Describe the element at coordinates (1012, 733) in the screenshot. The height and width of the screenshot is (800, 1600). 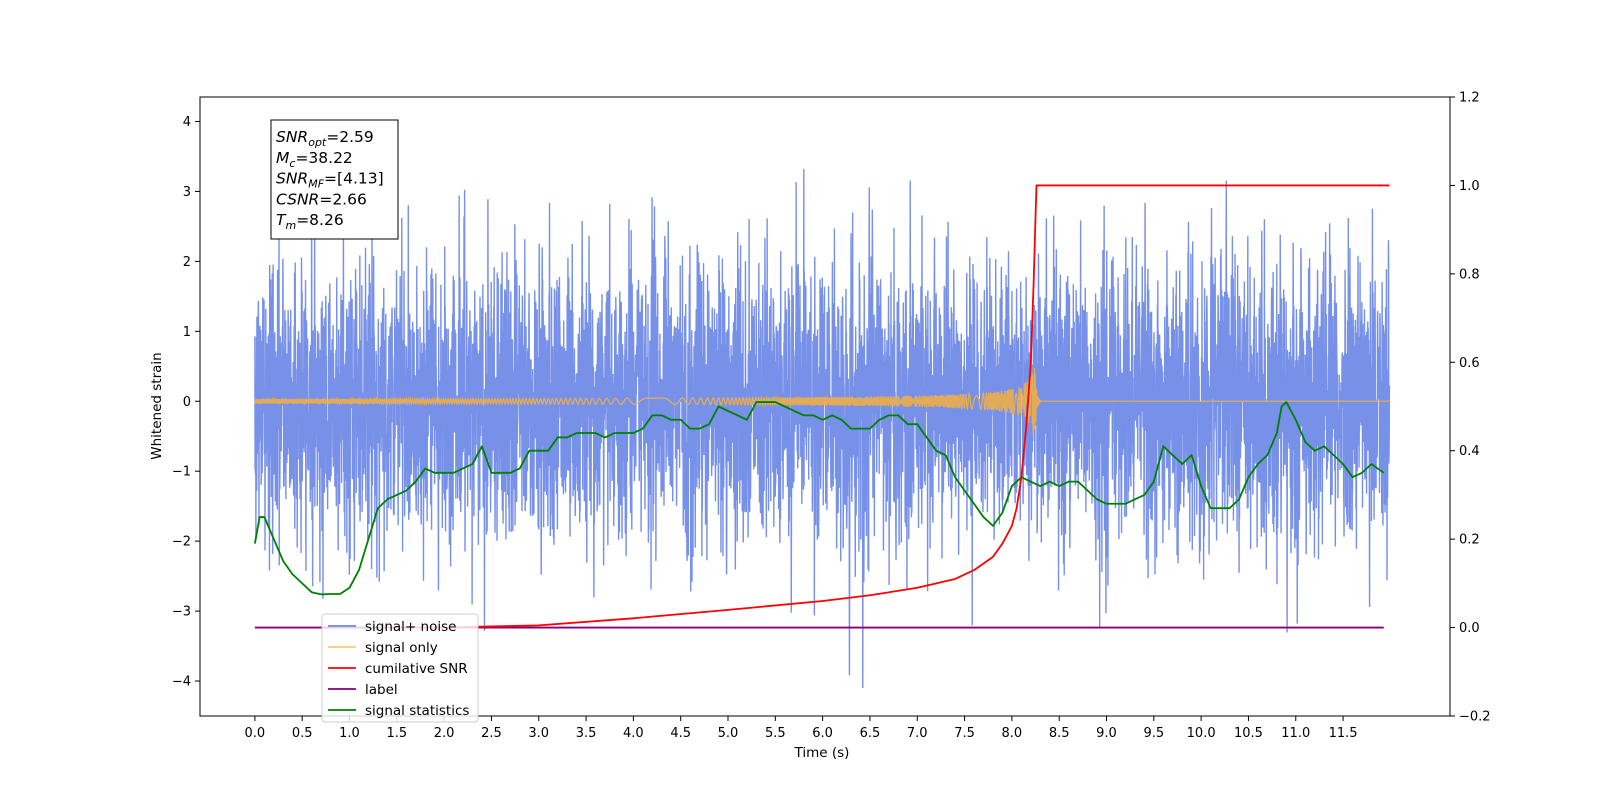
I see `x-tick-label: 8.0` at that location.